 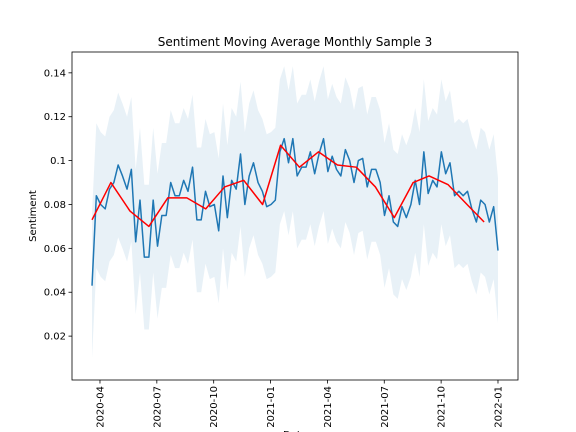 I want to click on x-tick-label: 2020-10, so click(x=214, y=407).